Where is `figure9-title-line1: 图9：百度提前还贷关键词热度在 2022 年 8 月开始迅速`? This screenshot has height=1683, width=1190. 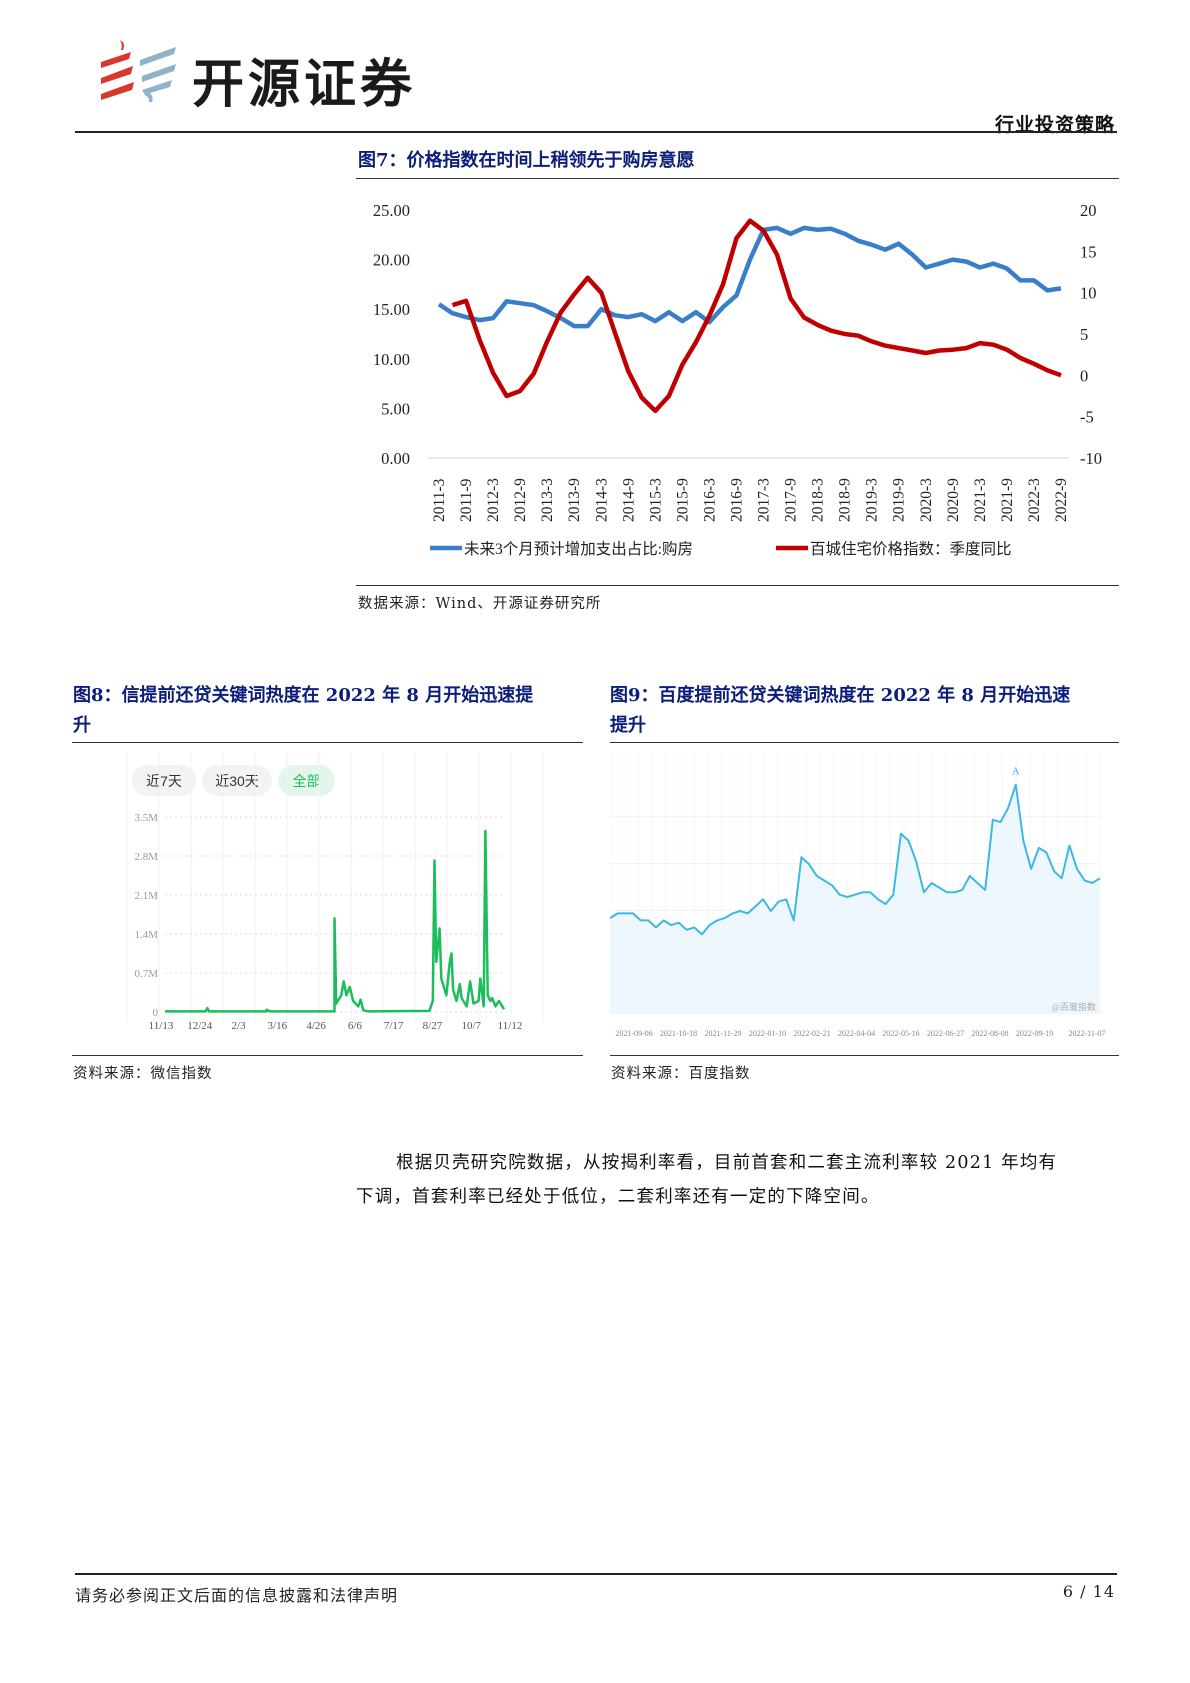
figure9-title-line1: 图9：百度提前还贷关键词热度在 2022 年 8 月开始迅速 is located at coordinates (840, 695).